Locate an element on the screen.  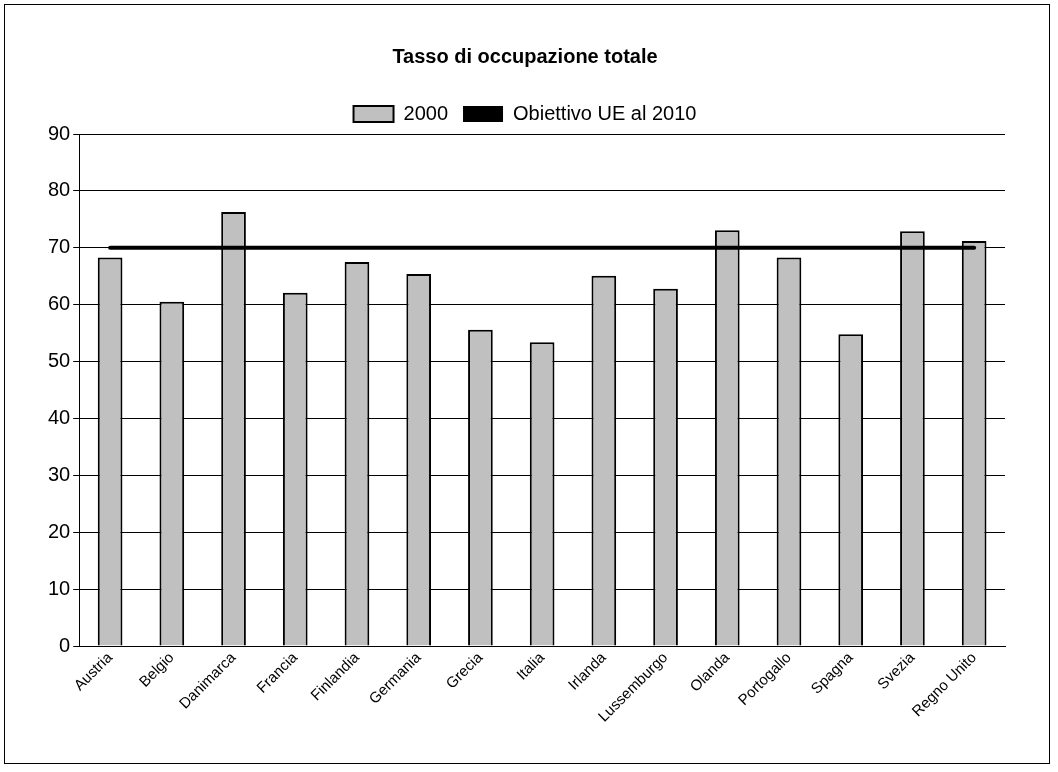
y-tick-label: 40 is located at coordinates (59, 416).